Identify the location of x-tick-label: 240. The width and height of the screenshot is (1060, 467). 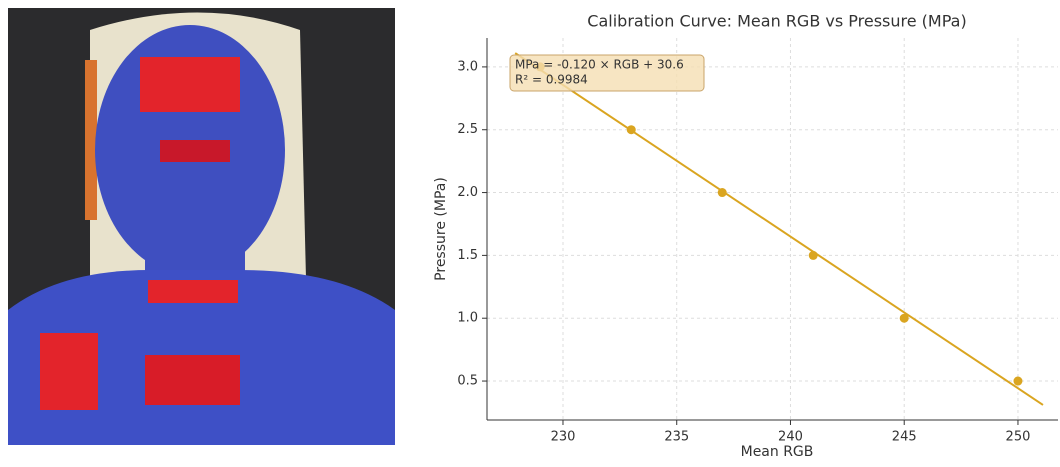
(790, 437).